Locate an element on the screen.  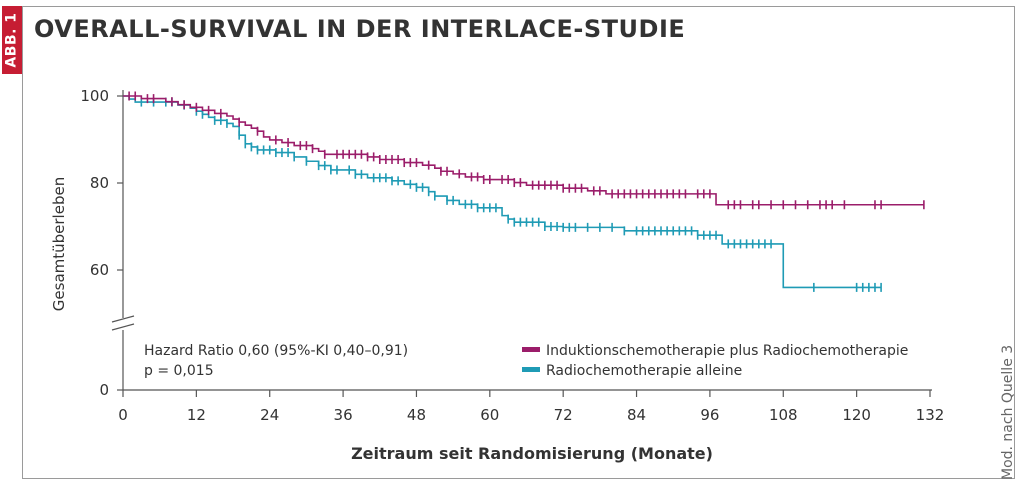
x-tick-label: 24 is located at coordinates (269, 415).